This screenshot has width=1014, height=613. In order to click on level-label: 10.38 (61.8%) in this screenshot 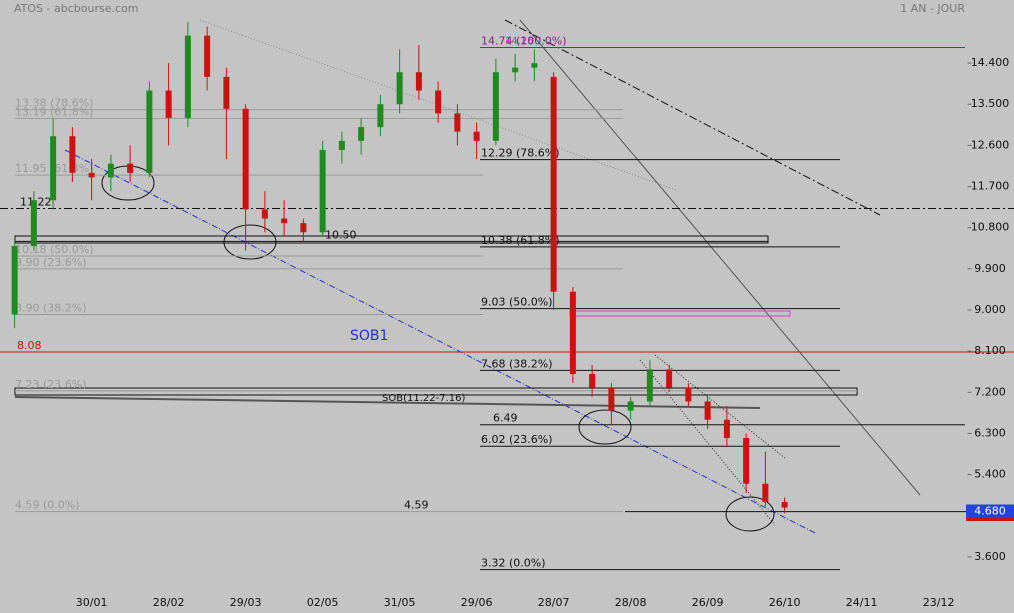, I will do `click(520, 240)`.